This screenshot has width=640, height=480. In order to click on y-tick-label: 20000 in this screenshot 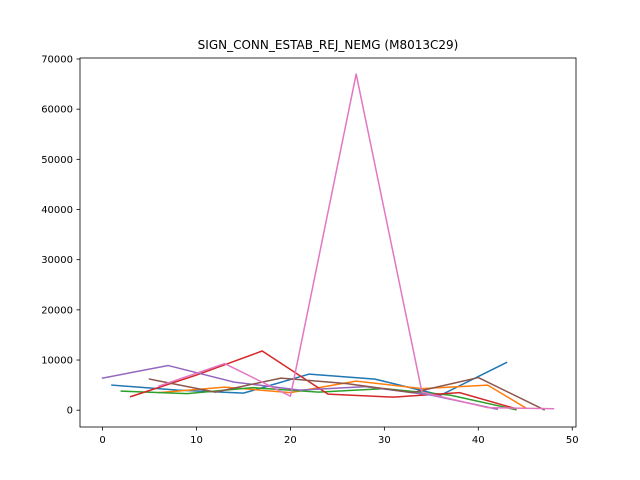, I will do `click(57, 310)`.